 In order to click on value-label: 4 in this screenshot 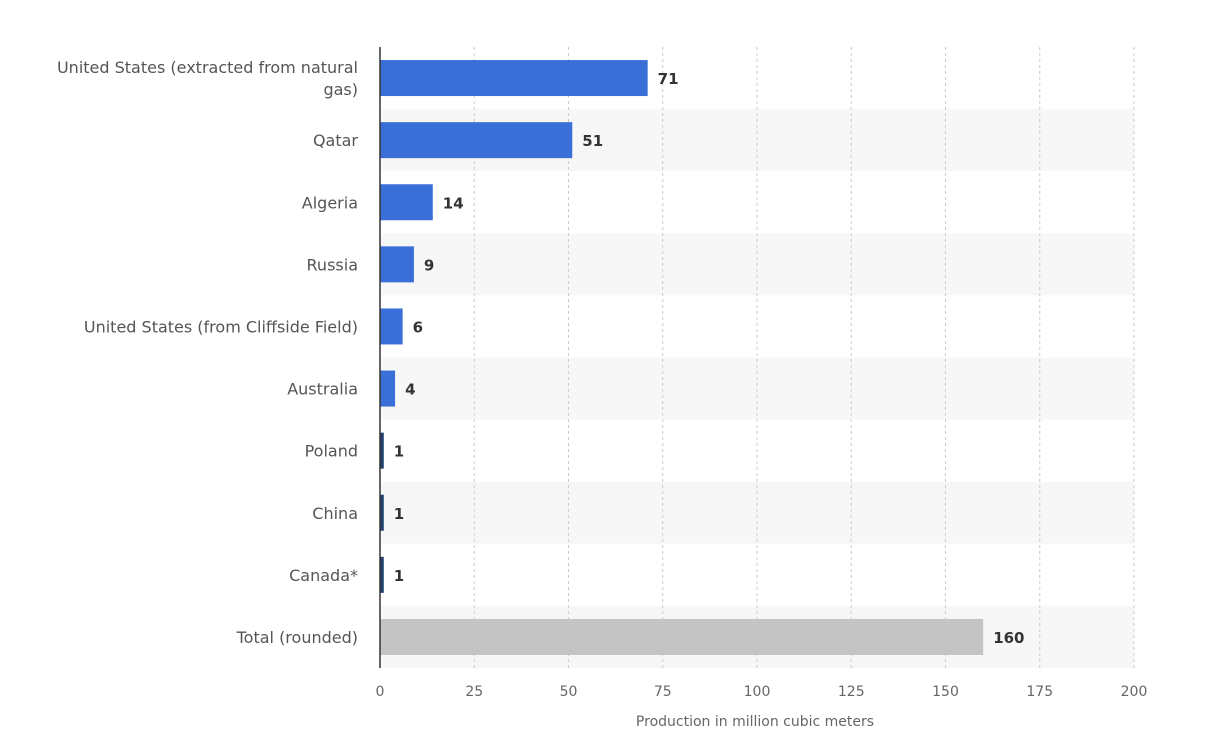, I will do `click(410, 390)`.